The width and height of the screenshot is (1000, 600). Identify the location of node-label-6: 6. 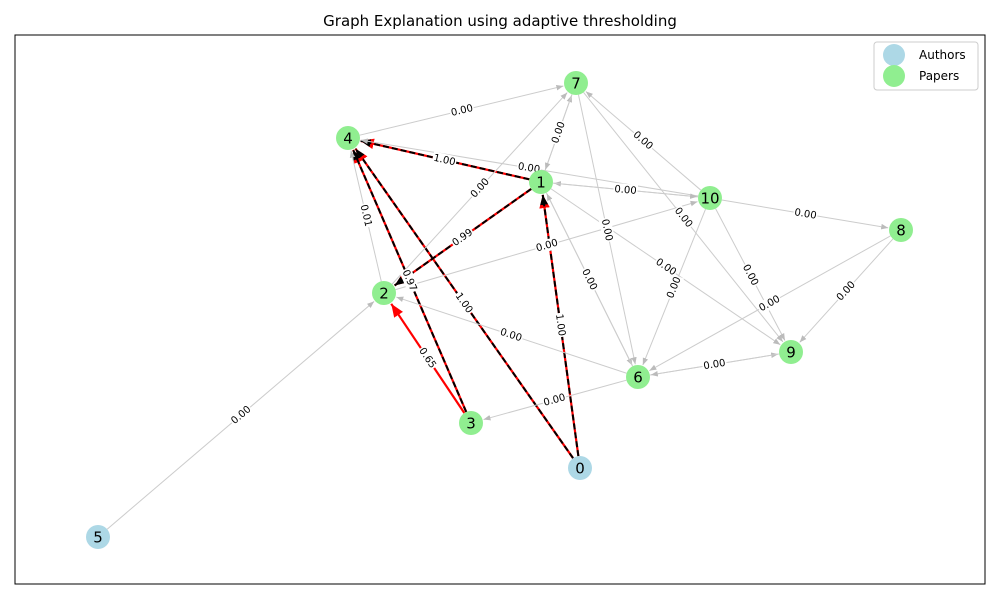
(638, 378).